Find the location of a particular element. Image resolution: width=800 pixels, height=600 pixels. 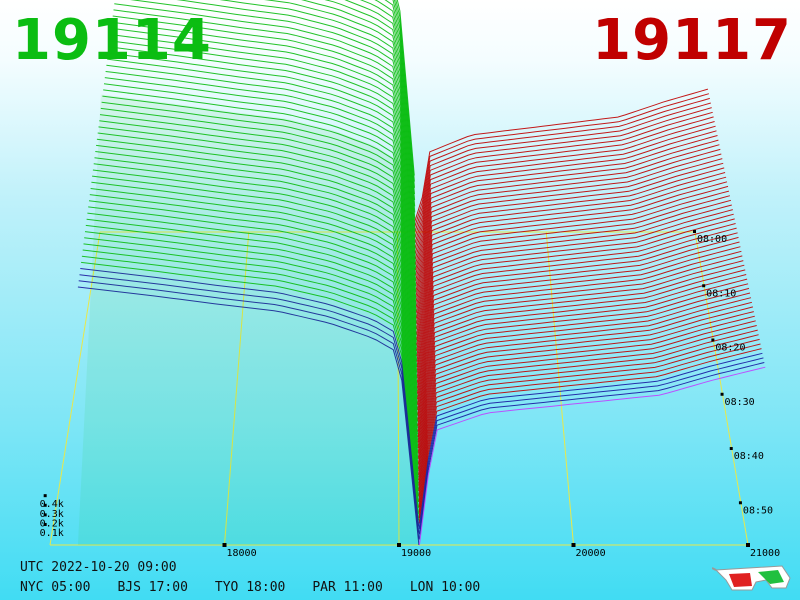

time-tick-label: 08:20 is located at coordinates (730, 348).